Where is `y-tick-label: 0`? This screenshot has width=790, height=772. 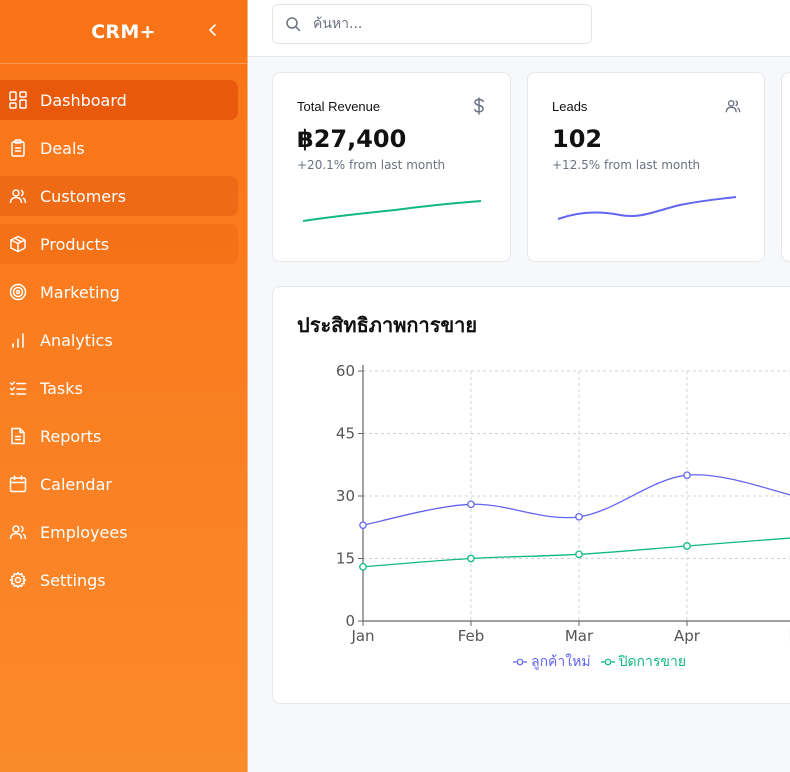 y-tick-label: 0 is located at coordinates (350, 621).